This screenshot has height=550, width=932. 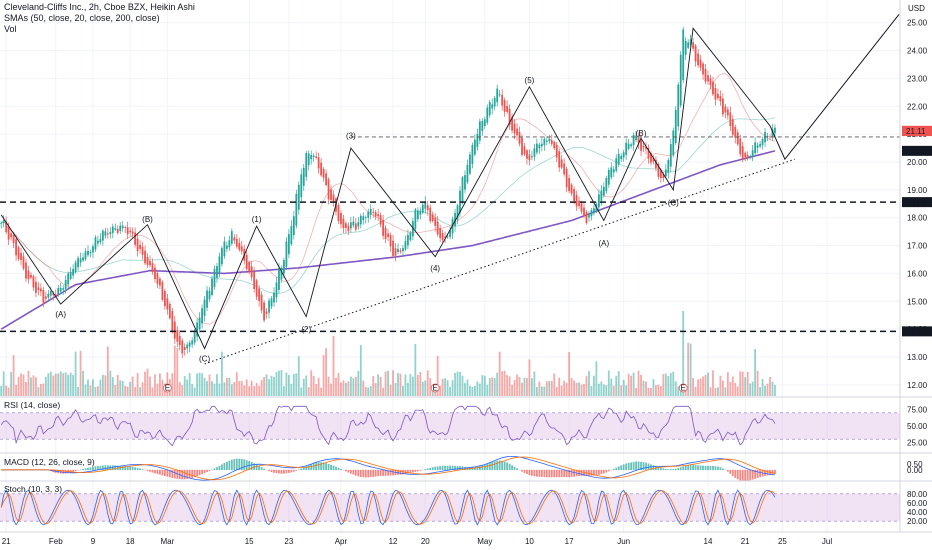 I want to click on price-tick: 12.00, so click(x=917, y=385).